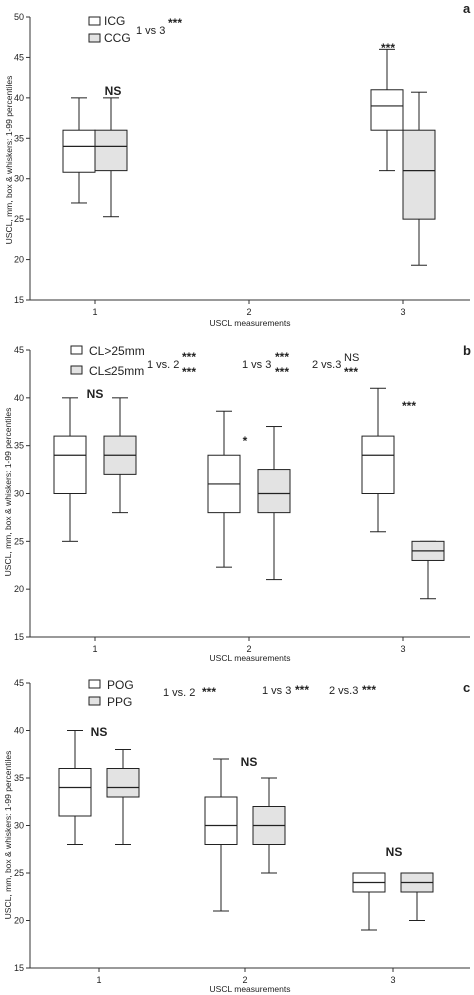  What do you see at coordinates (189, 372) in the screenshot?
I see `comparison-stars-1-vs-2-second: ***` at bounding box center [189, 372].